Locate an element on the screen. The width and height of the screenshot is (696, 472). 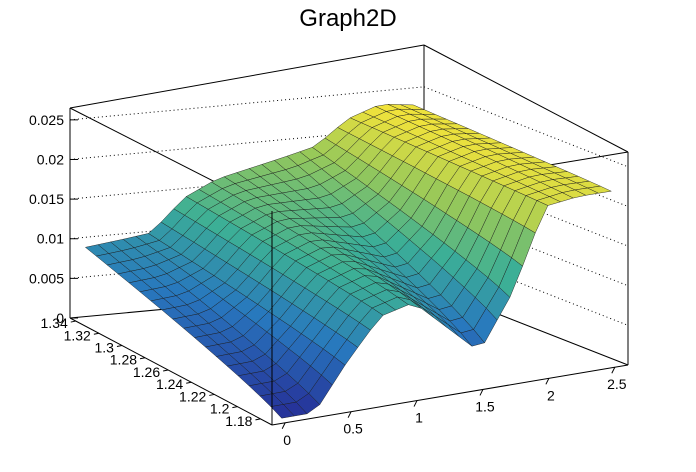
x-tick-label: 0 is located at coordinates (287, 440).